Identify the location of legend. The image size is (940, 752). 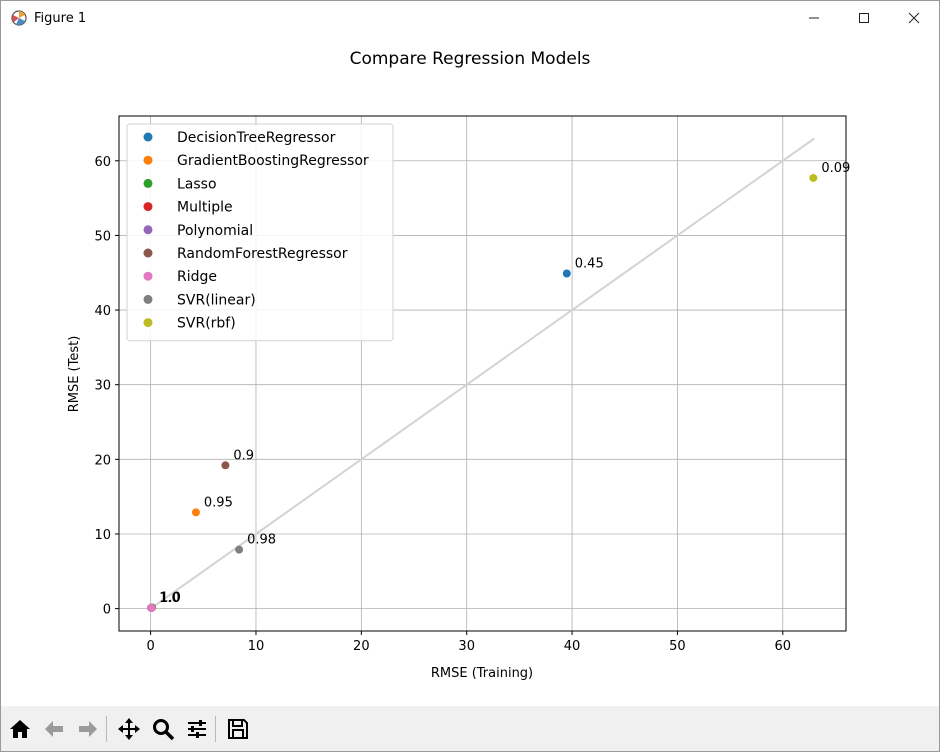
(260, 232).